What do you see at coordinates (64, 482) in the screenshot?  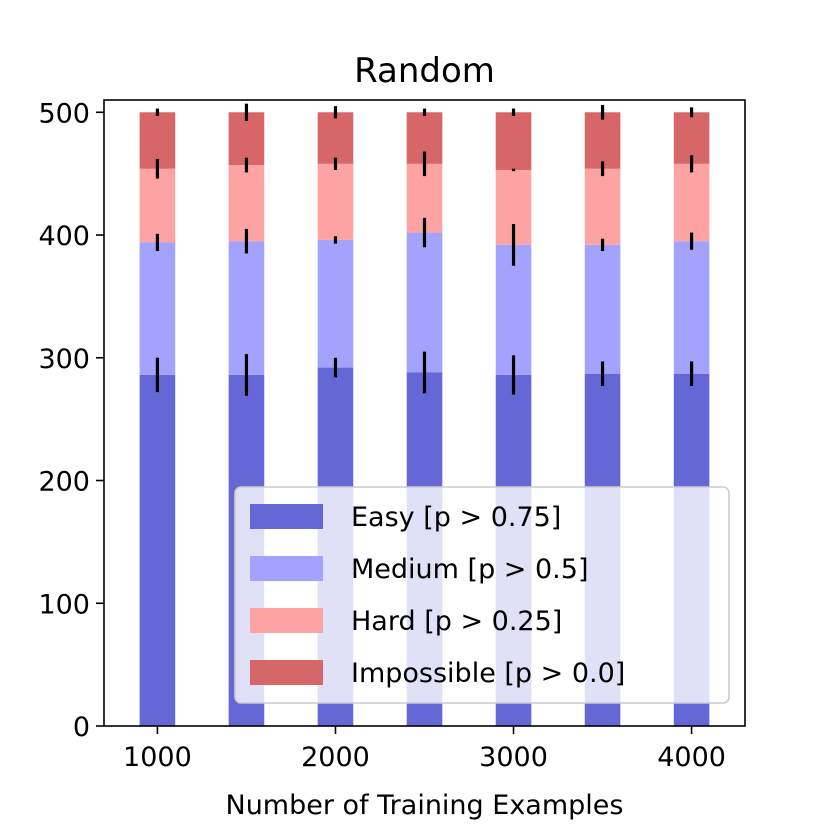 I see `y-tick-label-200: 200` at bounding box center [64, 482].